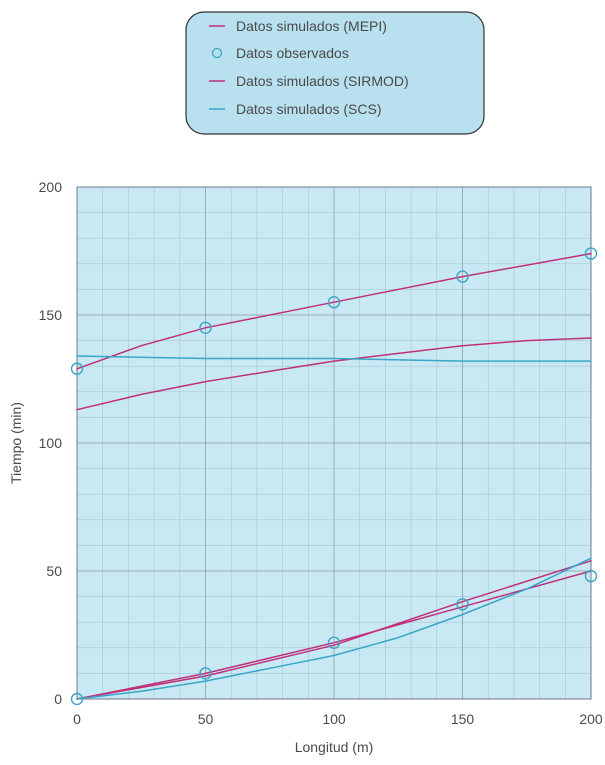 The height and width of the screenshot is (765, 605). Describe the element at coordinates (311, 26) in the screenshot. I see `legend-label: Datos simulados (MEPI)` at that location.